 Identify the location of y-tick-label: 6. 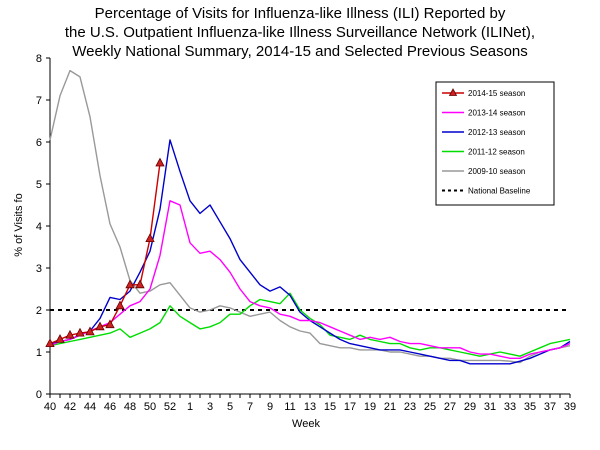
(39, 143).